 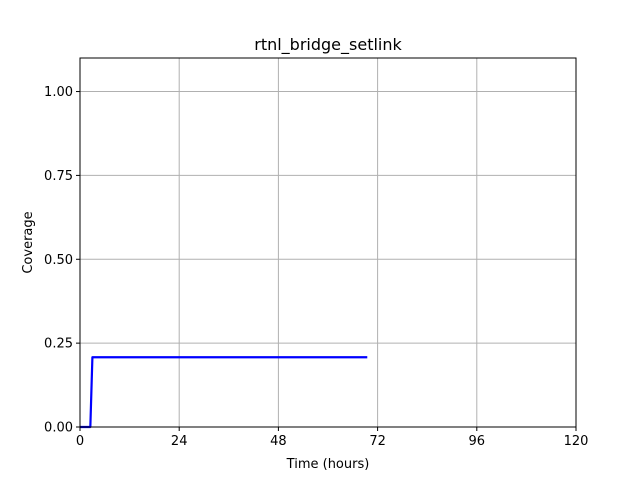 I want to click on y-tick-label: 0.00, so click(x=58, y=428).